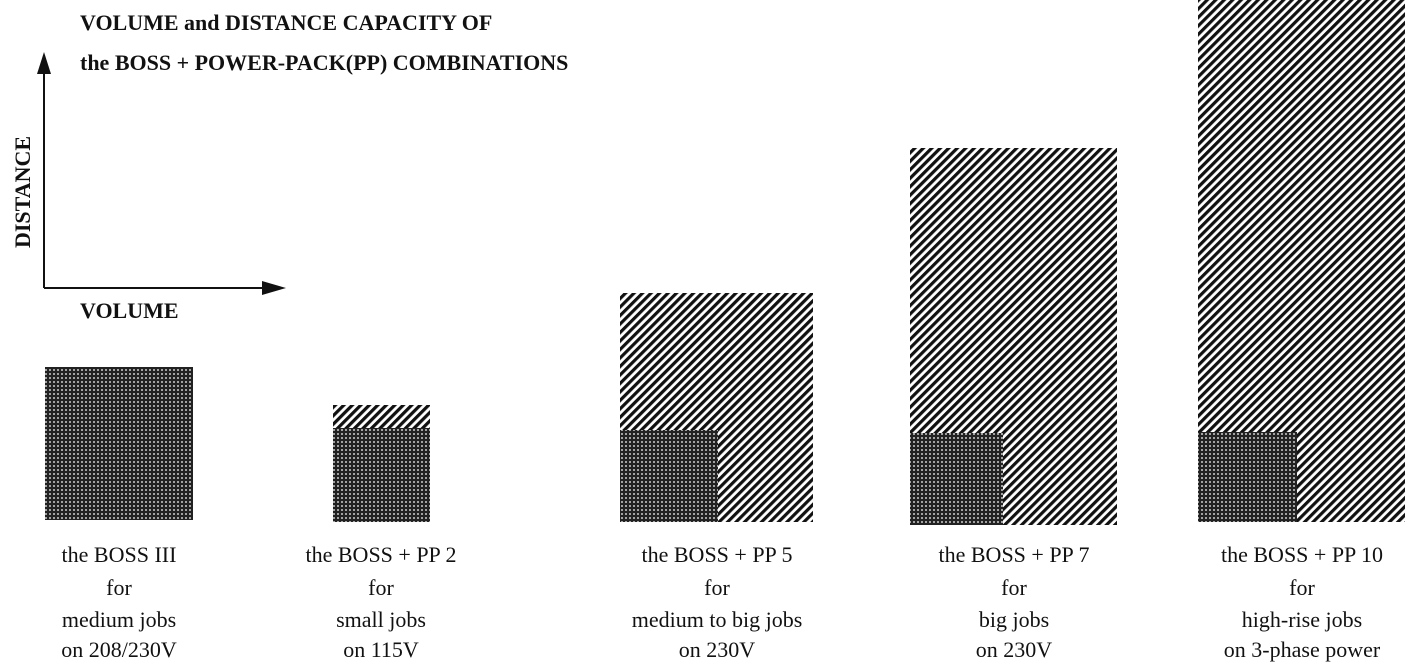 The width and height of the screenshot is (1423, 668). What do you see at coordinates (381, 554) in the screenshot?
I see `caption-line: the BOSS + PP 2` at bounding box center [381, 554].